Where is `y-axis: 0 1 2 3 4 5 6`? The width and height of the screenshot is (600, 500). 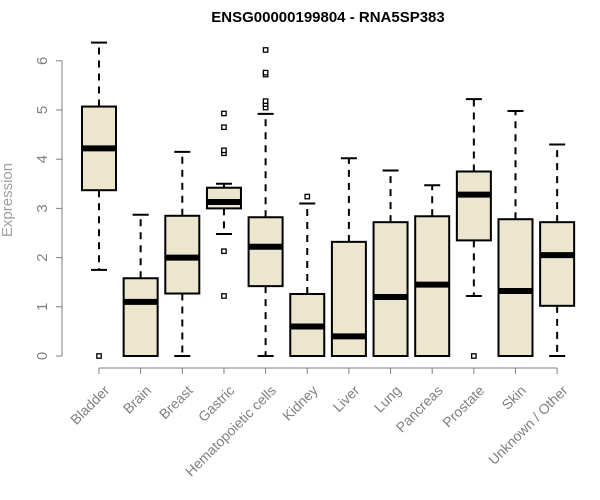
y-axis: 0 1 2 3 4 5 6 is located at coordinates (48, 208).